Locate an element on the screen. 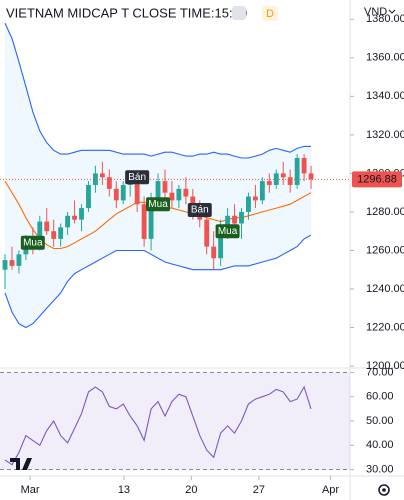  interval: D is located at coordinates (270, 14).